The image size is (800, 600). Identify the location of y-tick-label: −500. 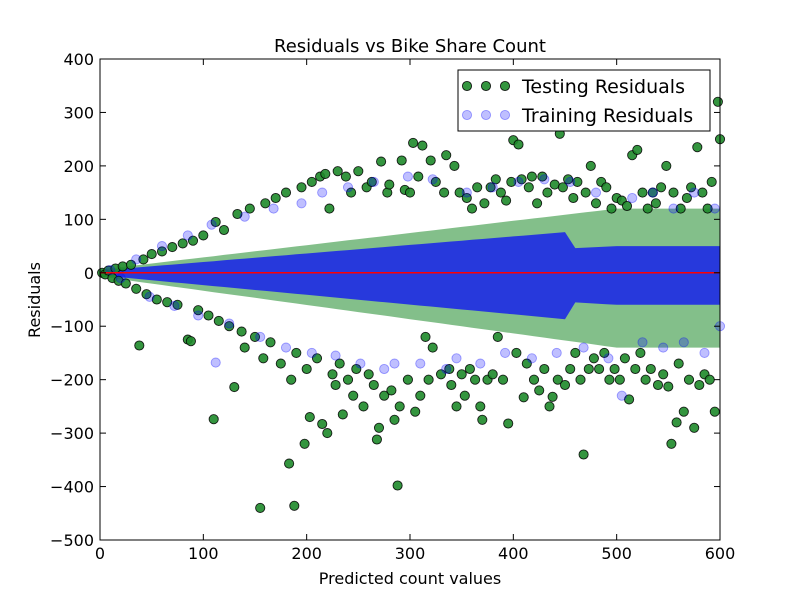
(72, 540).